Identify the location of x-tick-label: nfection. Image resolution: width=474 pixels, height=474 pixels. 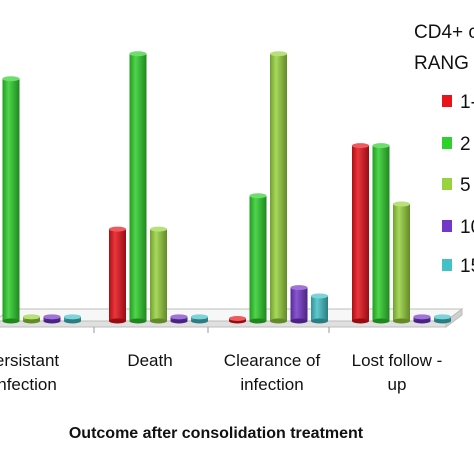
(28, 384).